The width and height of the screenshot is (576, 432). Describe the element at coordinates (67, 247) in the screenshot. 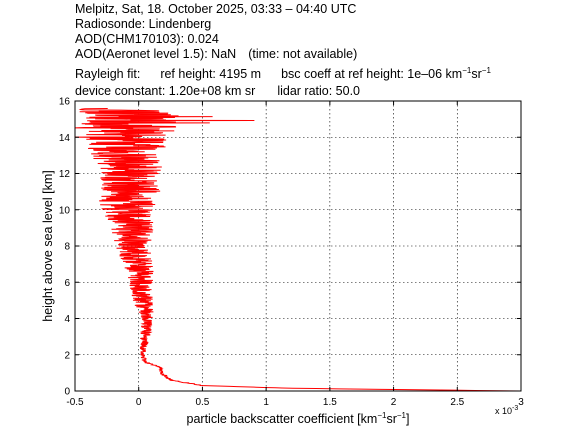

I see `y-tick-label: 8` at that location.